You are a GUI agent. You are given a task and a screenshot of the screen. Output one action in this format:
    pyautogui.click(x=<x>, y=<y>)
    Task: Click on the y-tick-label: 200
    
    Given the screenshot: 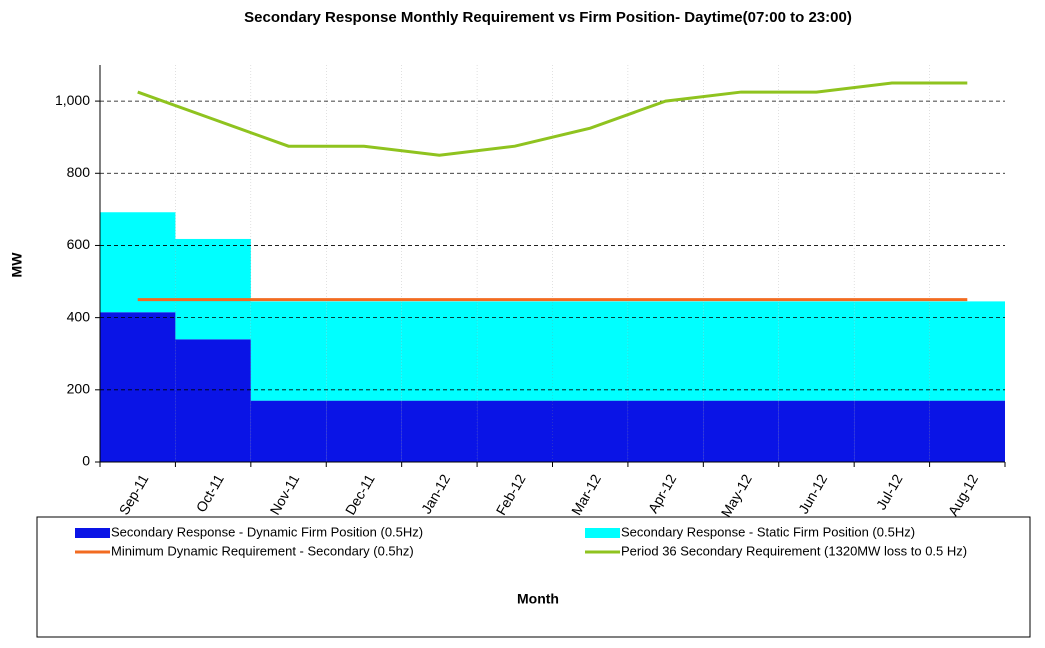 What is the action you would take?
    pyautogui.click(x=79, y=389)
    